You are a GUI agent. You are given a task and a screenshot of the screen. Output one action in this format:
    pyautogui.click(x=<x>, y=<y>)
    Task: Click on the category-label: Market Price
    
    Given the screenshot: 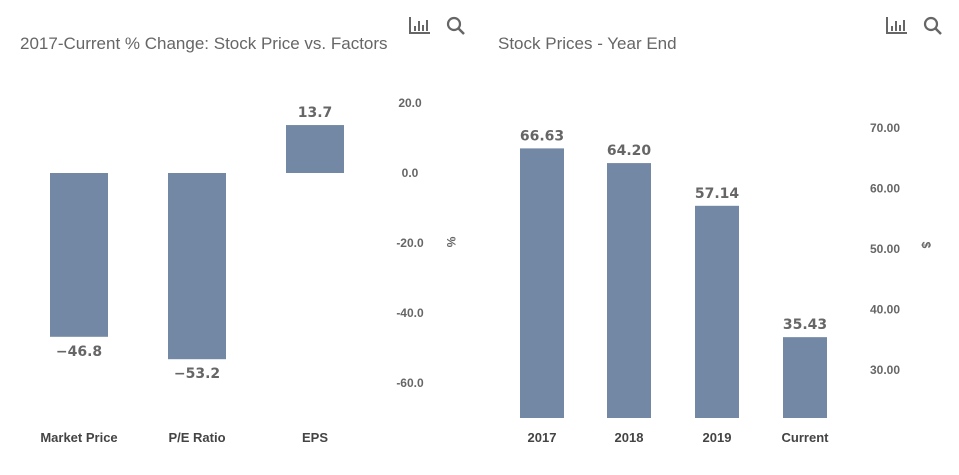 What is the action you would take?
    pyautogui.click(x=78, y=437)
    